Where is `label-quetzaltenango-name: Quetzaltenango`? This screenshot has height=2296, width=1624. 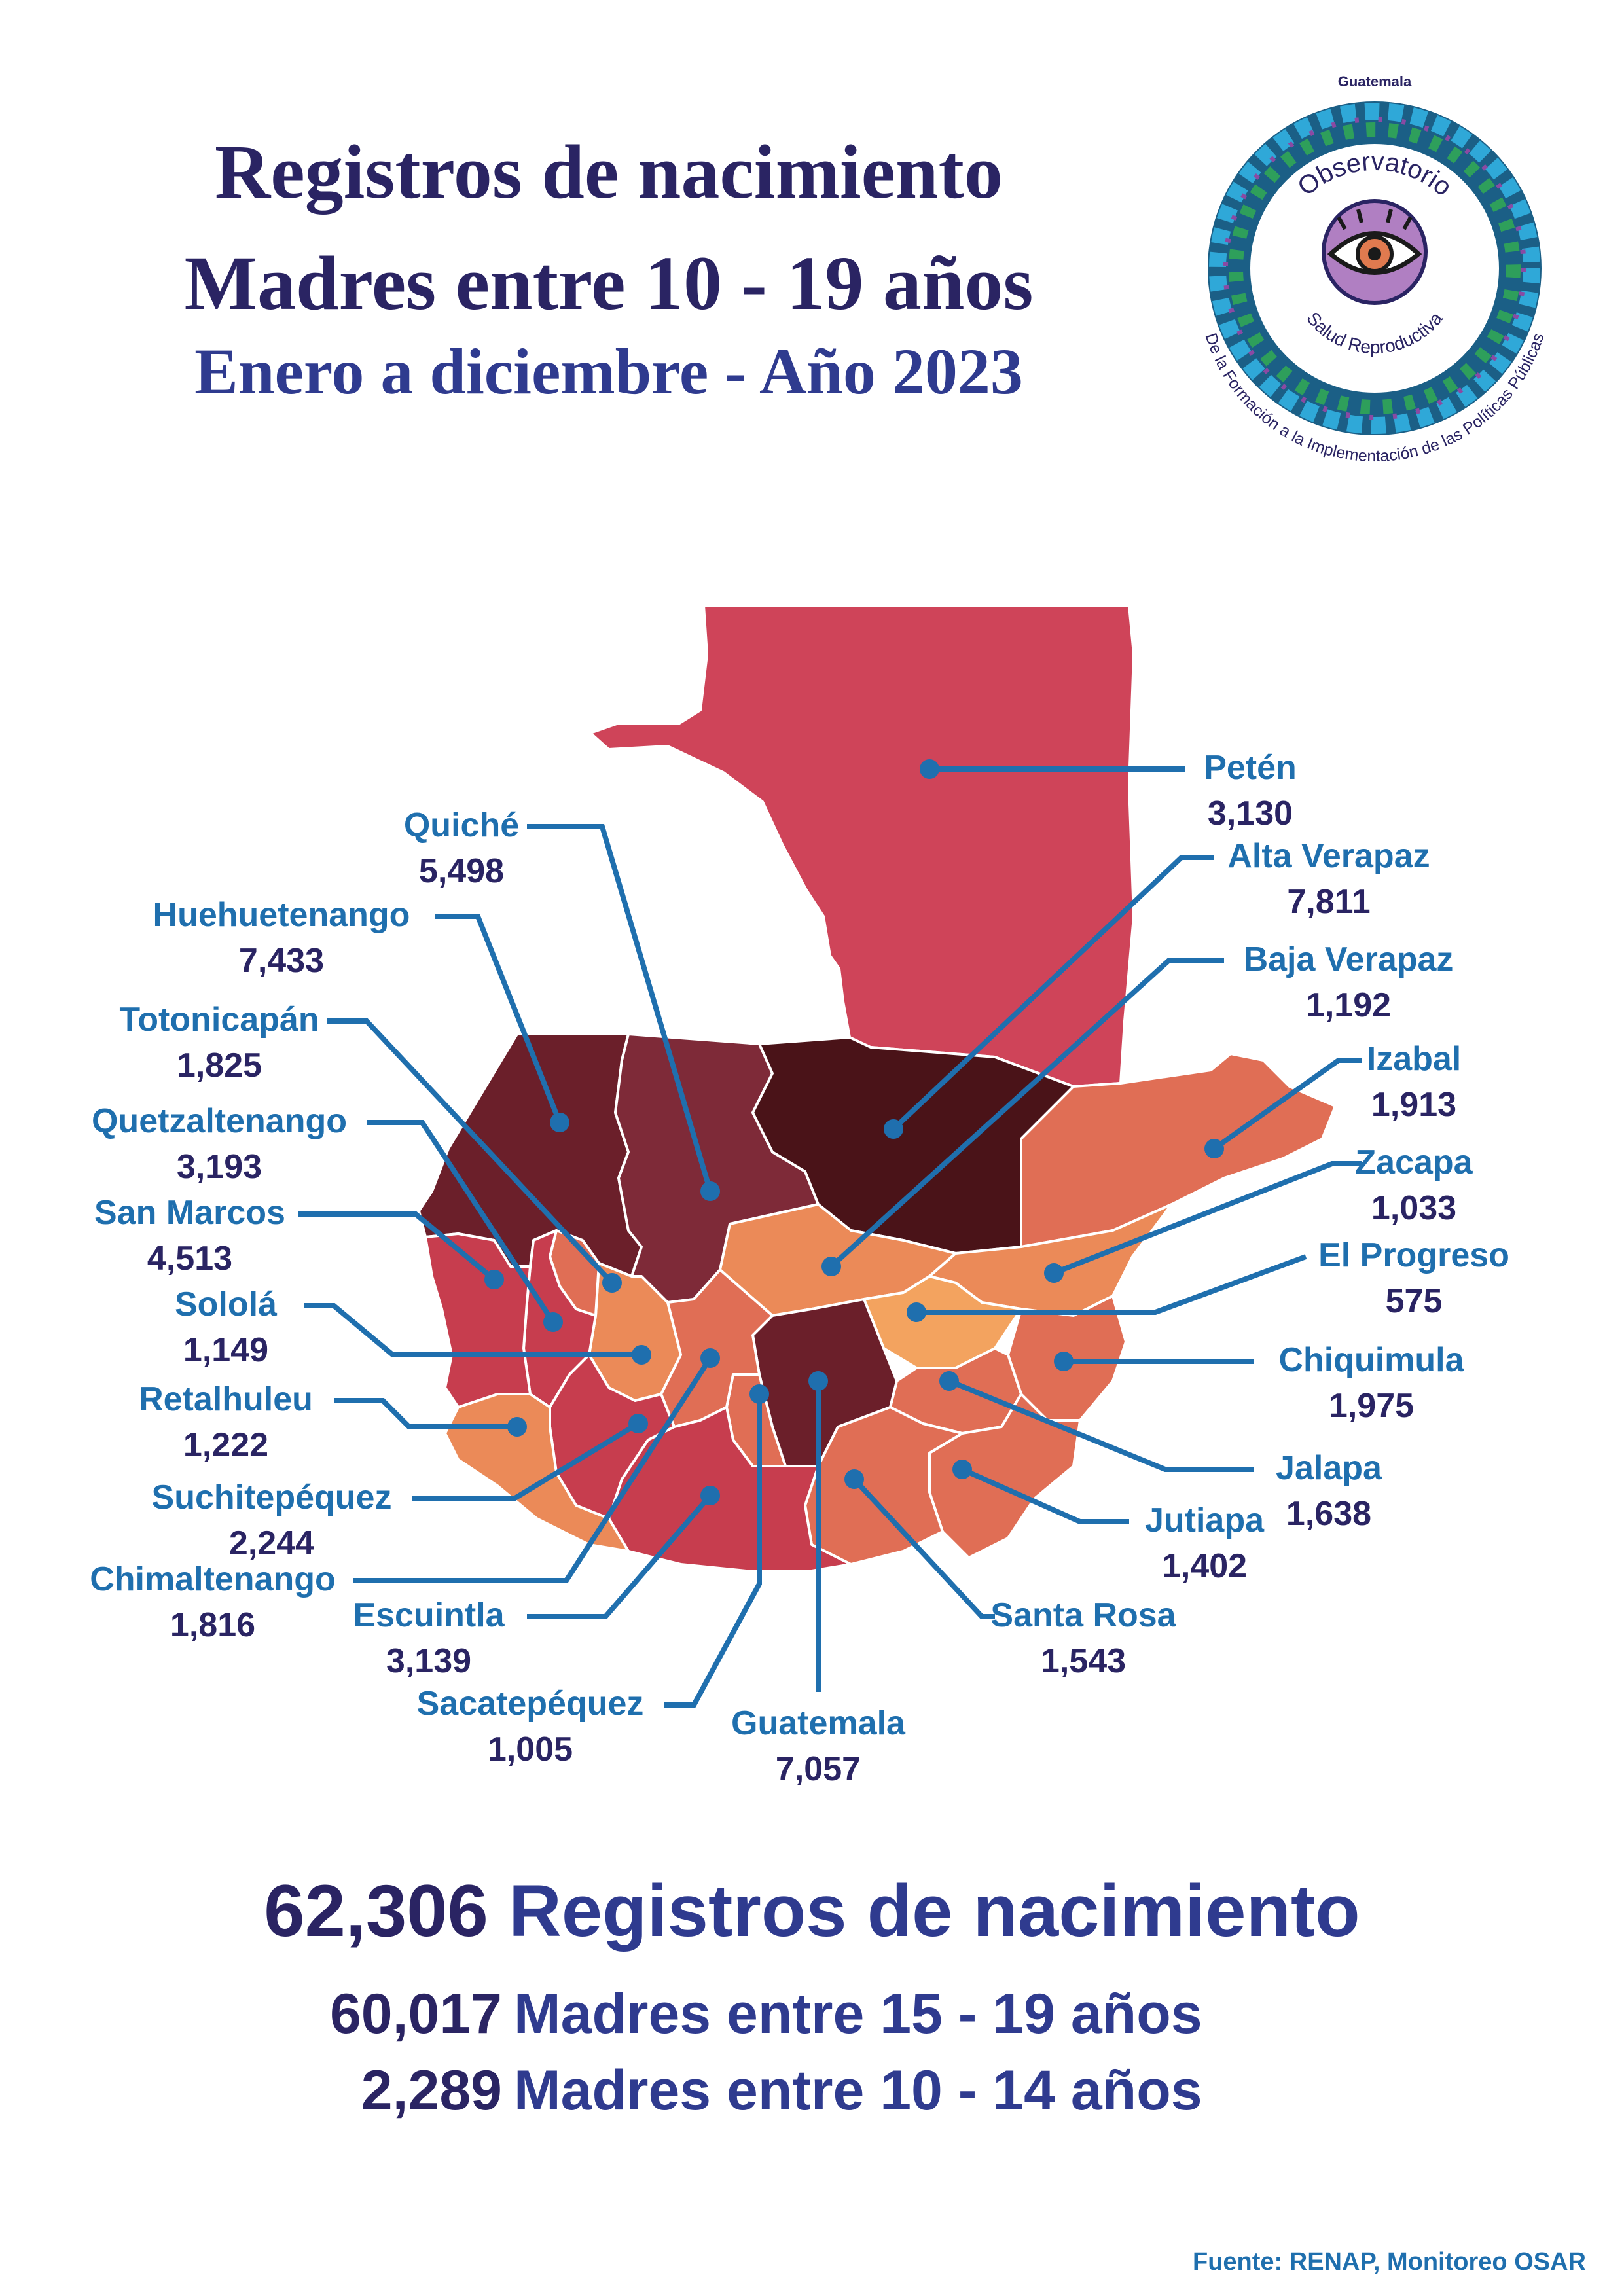
label-quetzaltenango-name: Quetzaltenango is located at coordinates (219, 1121).